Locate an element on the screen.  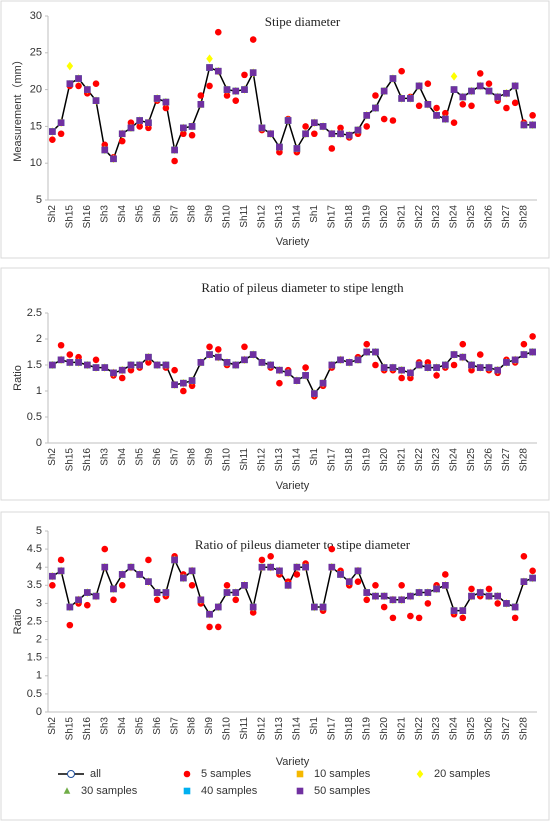
x-tick-label: Sh4 is located at coordinates (122, 726).